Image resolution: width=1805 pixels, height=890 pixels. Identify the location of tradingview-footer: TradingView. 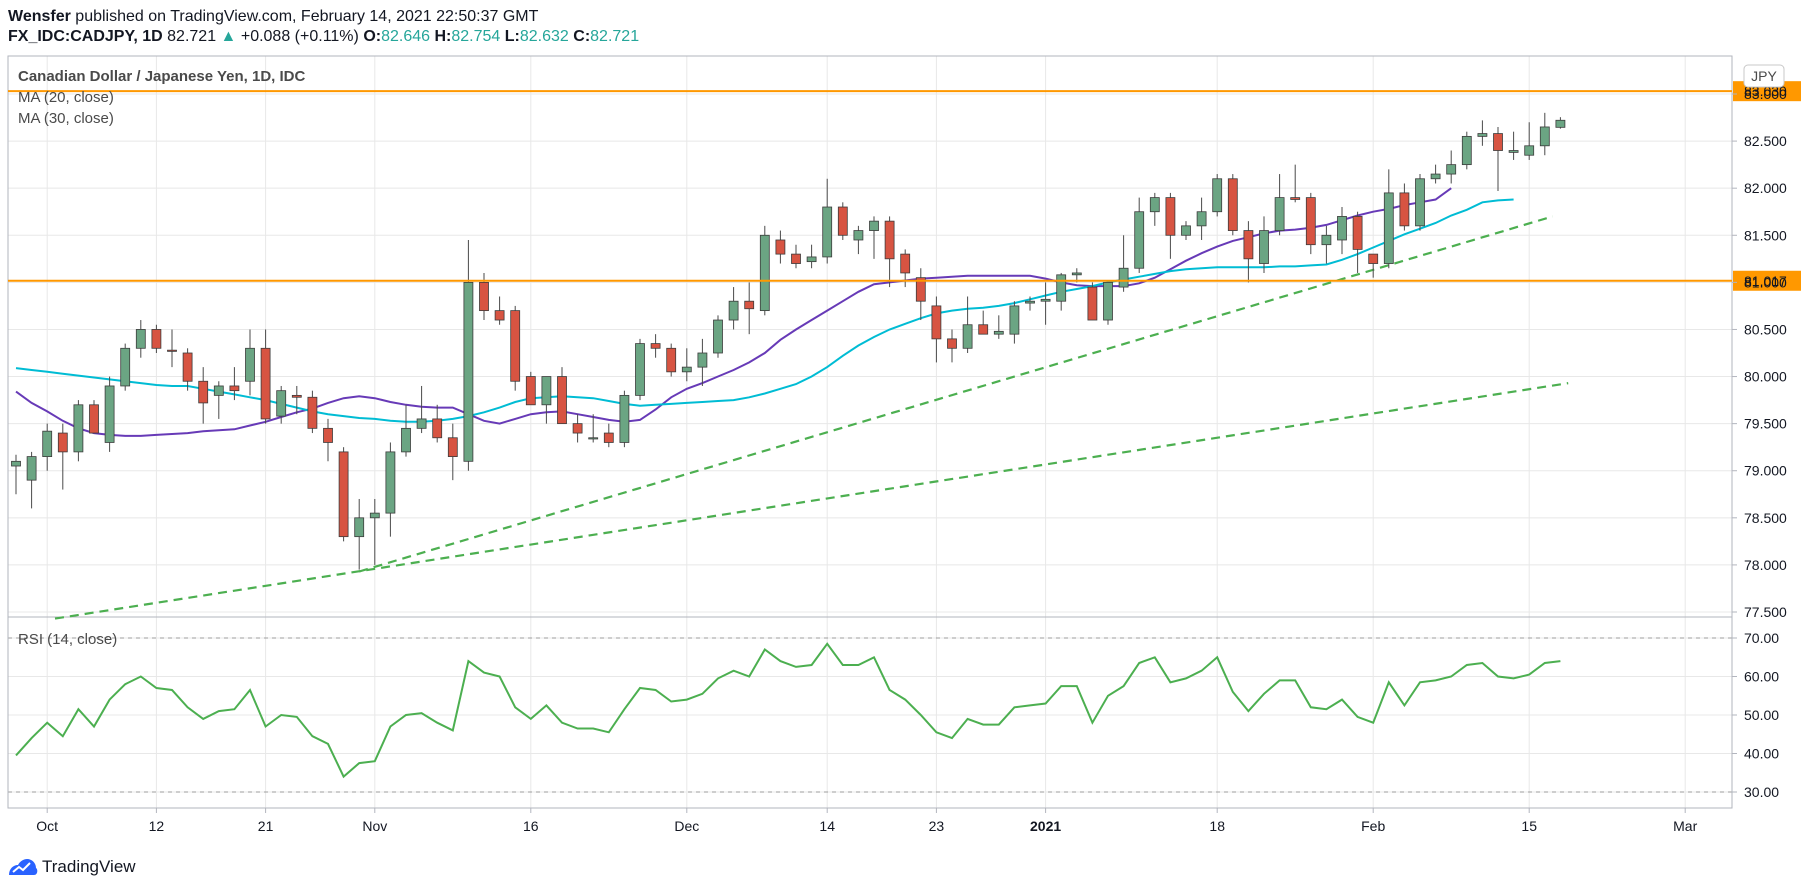
(72, 867).